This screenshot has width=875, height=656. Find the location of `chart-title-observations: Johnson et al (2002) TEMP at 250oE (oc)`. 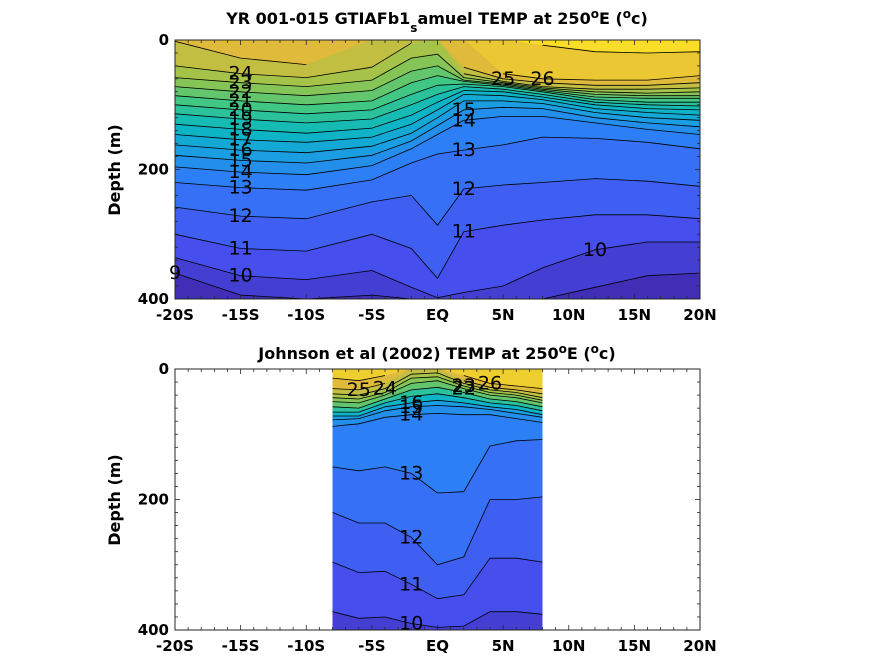

chart-title-observations: Johnson et al (2002) TEMP at 250oE (oc) is located at coordinates (436, 352).